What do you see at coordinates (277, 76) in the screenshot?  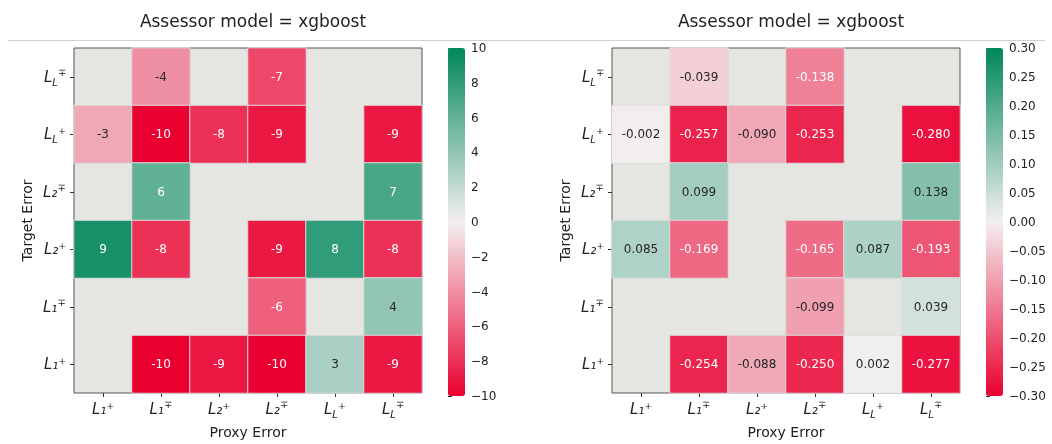 I see `data-label: -7` at bounding box center [277, 76].